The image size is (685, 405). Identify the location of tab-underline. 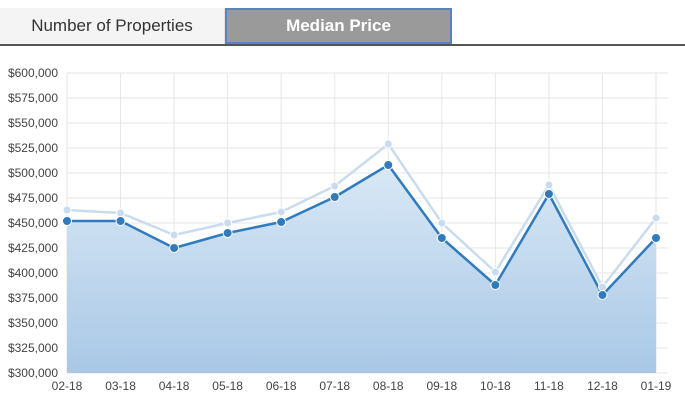
(342, 45).